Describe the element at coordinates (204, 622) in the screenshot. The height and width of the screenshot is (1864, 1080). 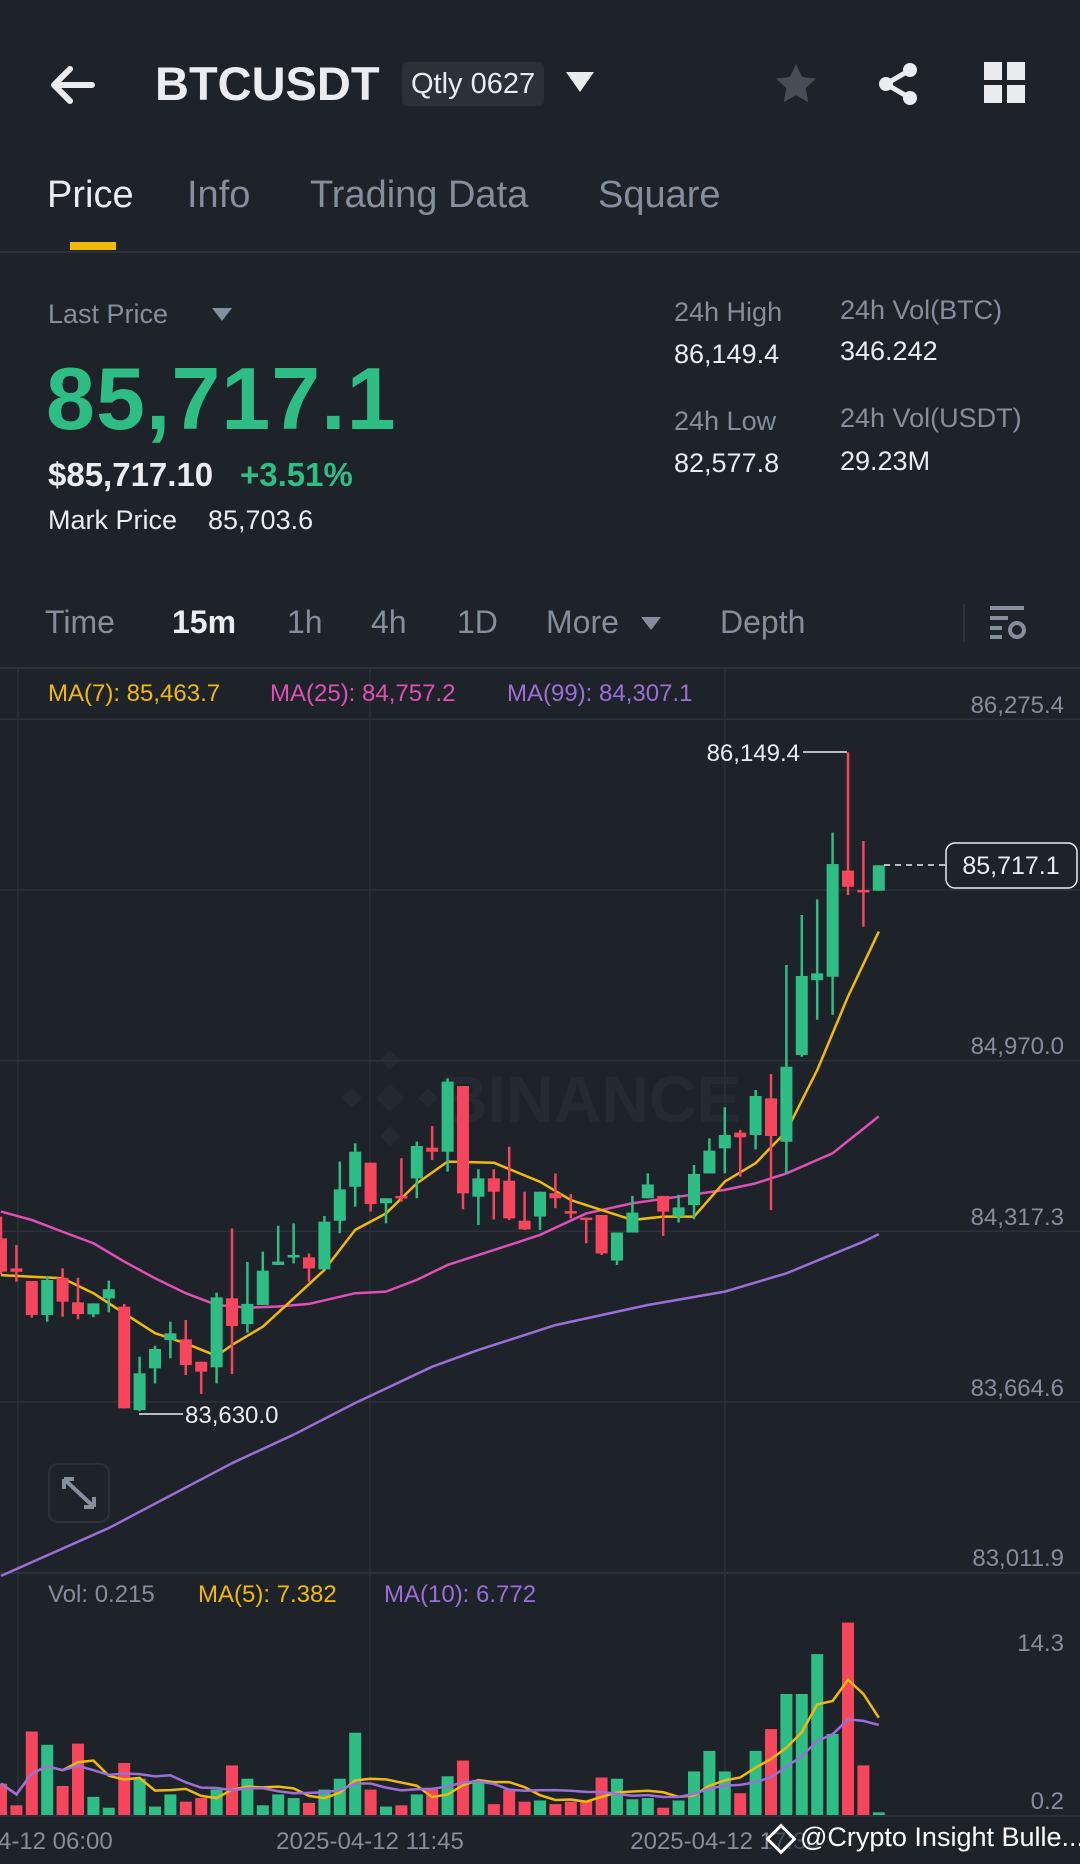
I see `timeframe-15m: 15m` at that location.